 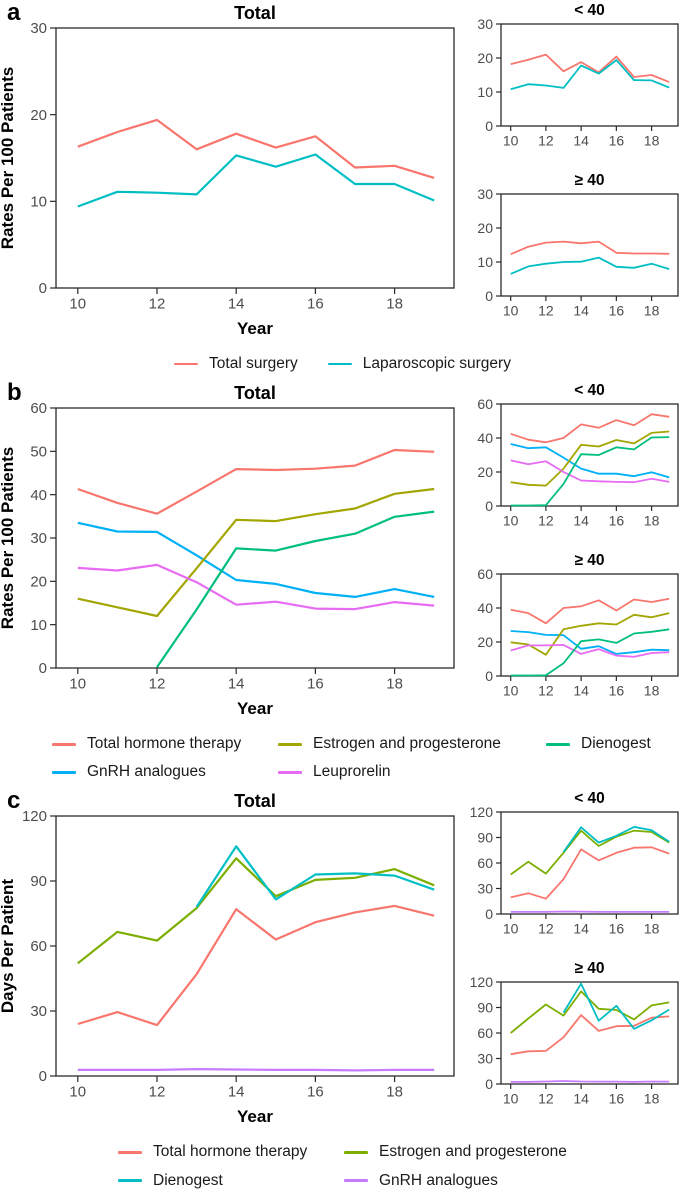 I want to click on chart-c-over40: 0 30 60 90 120 10 12 14 16 18 ≥ 40, so click(x=575, y=1035).